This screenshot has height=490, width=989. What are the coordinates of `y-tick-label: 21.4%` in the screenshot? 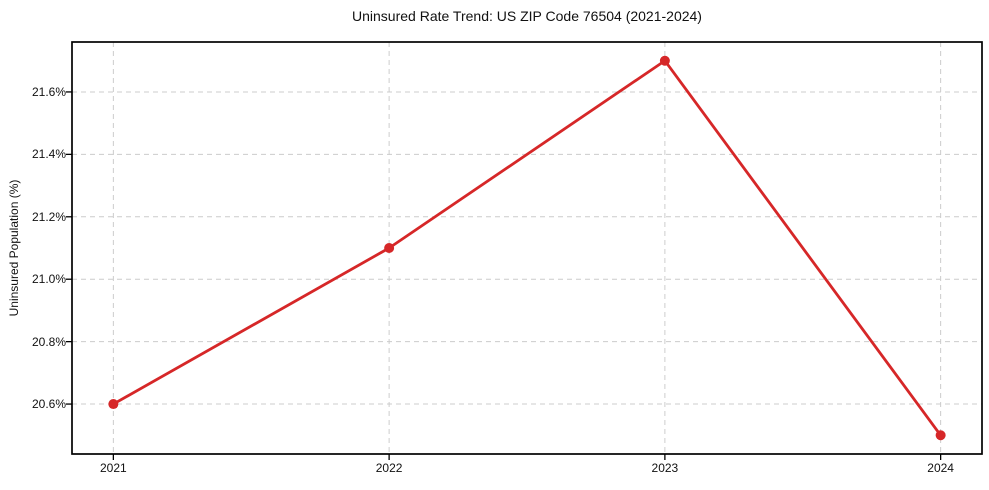 It's located at (48, 154).